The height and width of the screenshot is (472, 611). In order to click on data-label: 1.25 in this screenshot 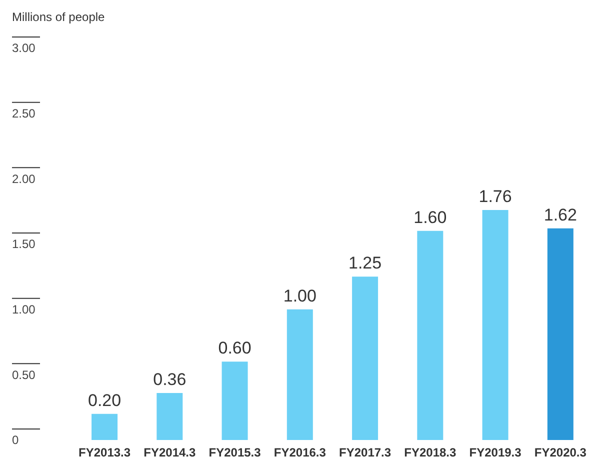, I will do `click(365, 263)`.